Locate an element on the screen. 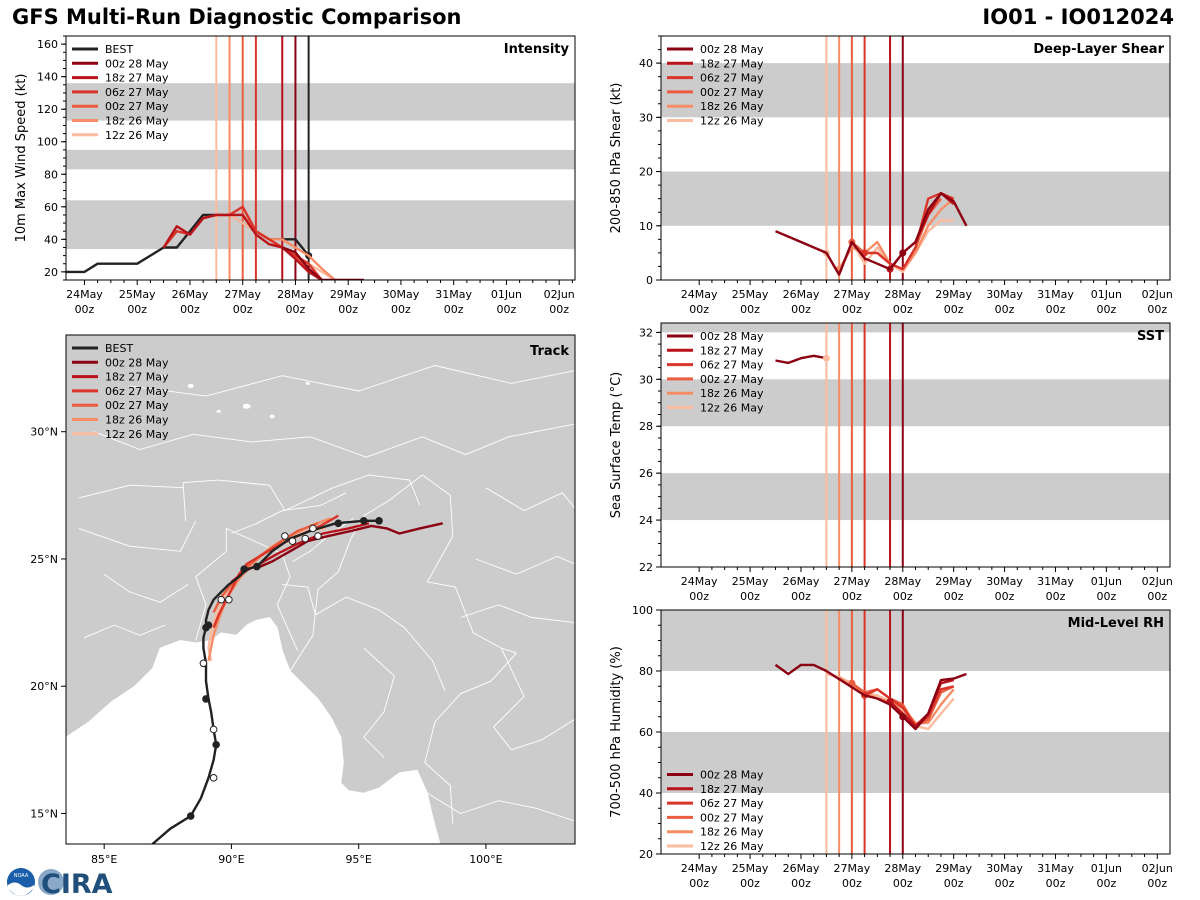  intensity-x-tick-label: 31May is located at coordinates (453, 294).